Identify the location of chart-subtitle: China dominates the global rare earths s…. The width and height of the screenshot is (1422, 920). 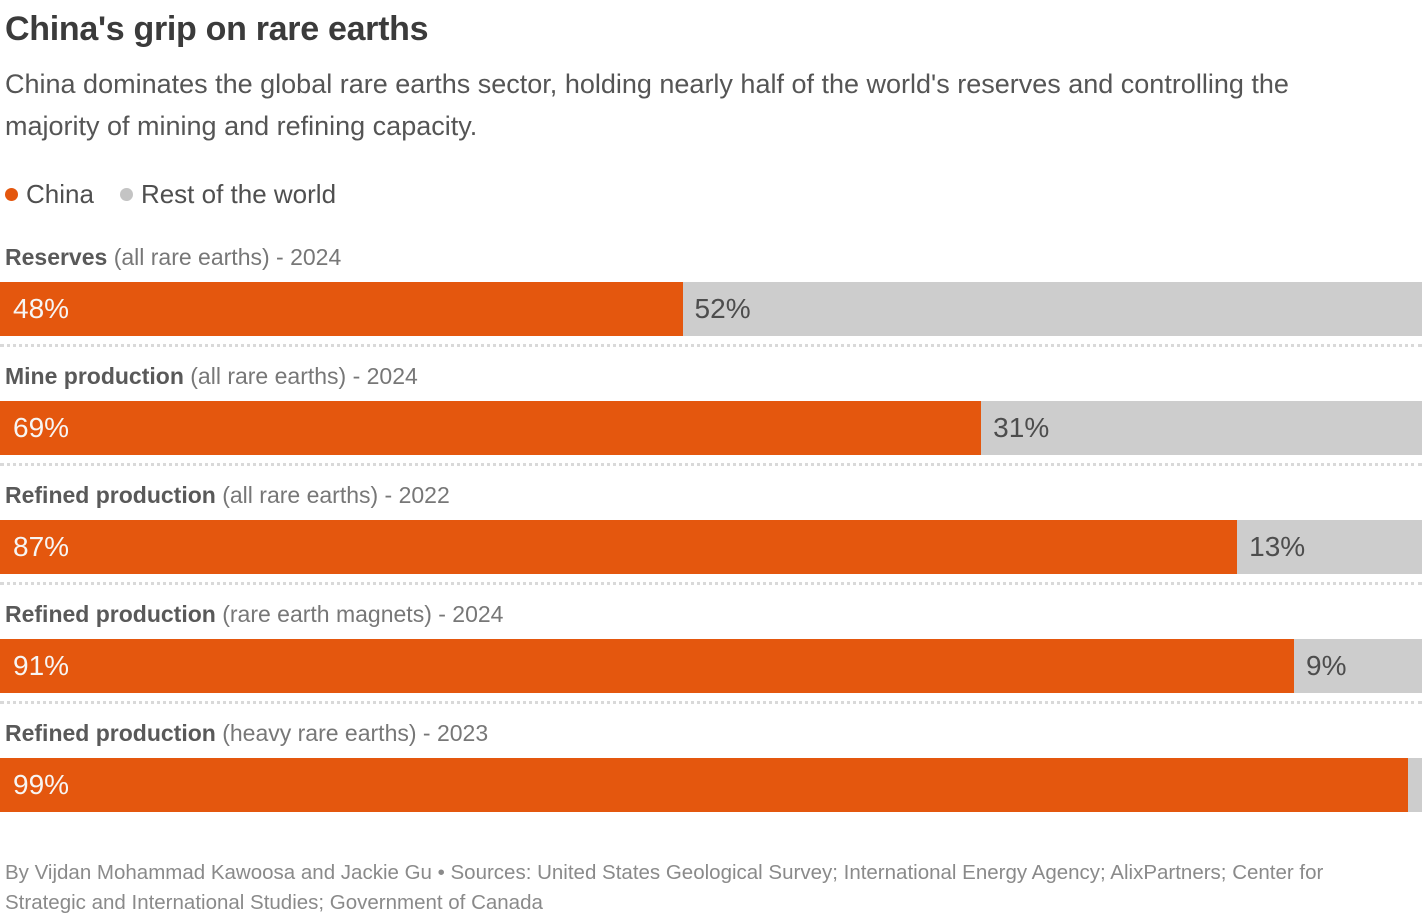
(647, 105).